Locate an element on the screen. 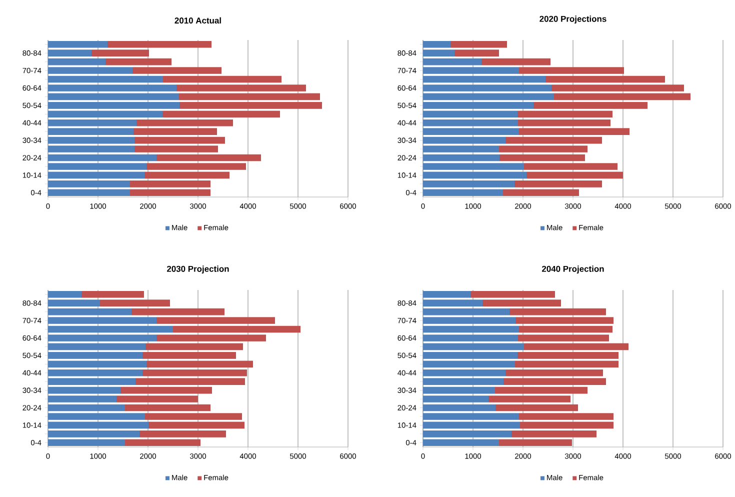  chart-title: 2030 Projection is located at coordinates (197, 270).